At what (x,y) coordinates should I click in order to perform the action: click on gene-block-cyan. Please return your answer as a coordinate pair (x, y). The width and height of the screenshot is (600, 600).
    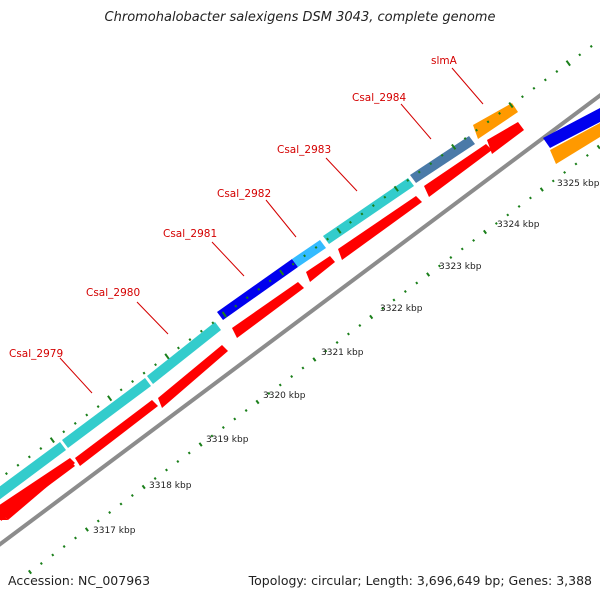
    Looking at the image, I should click on (184, 353).